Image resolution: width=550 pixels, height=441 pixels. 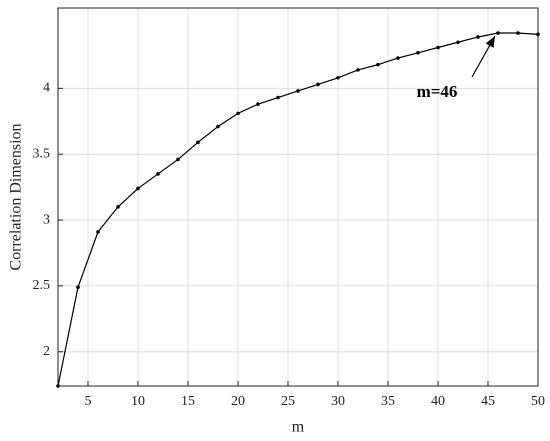 I want to click on x-tick-label: 40, so click(x=438, y=401).